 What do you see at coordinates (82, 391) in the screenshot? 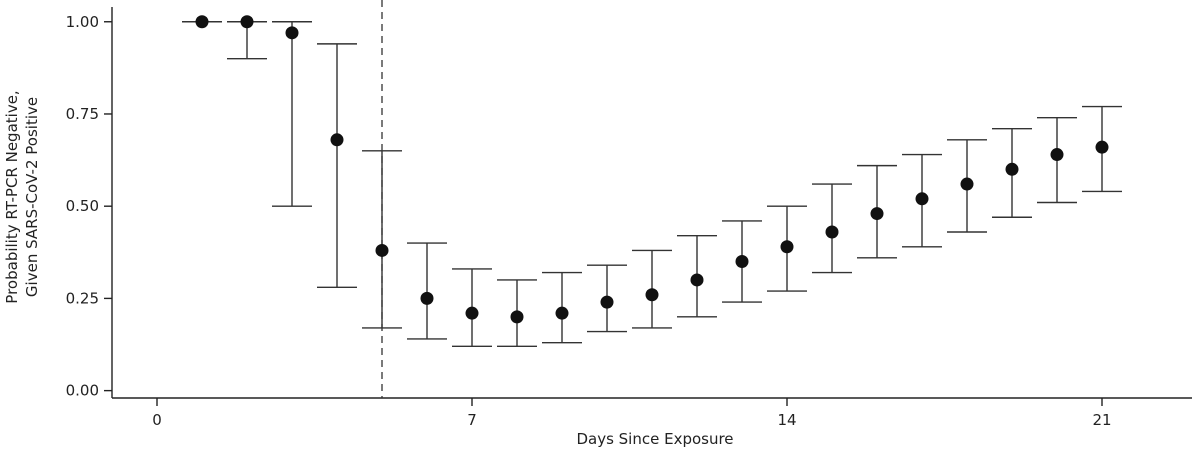
I see `y-tick-label: 0.00` at bounding box center [82, 391].